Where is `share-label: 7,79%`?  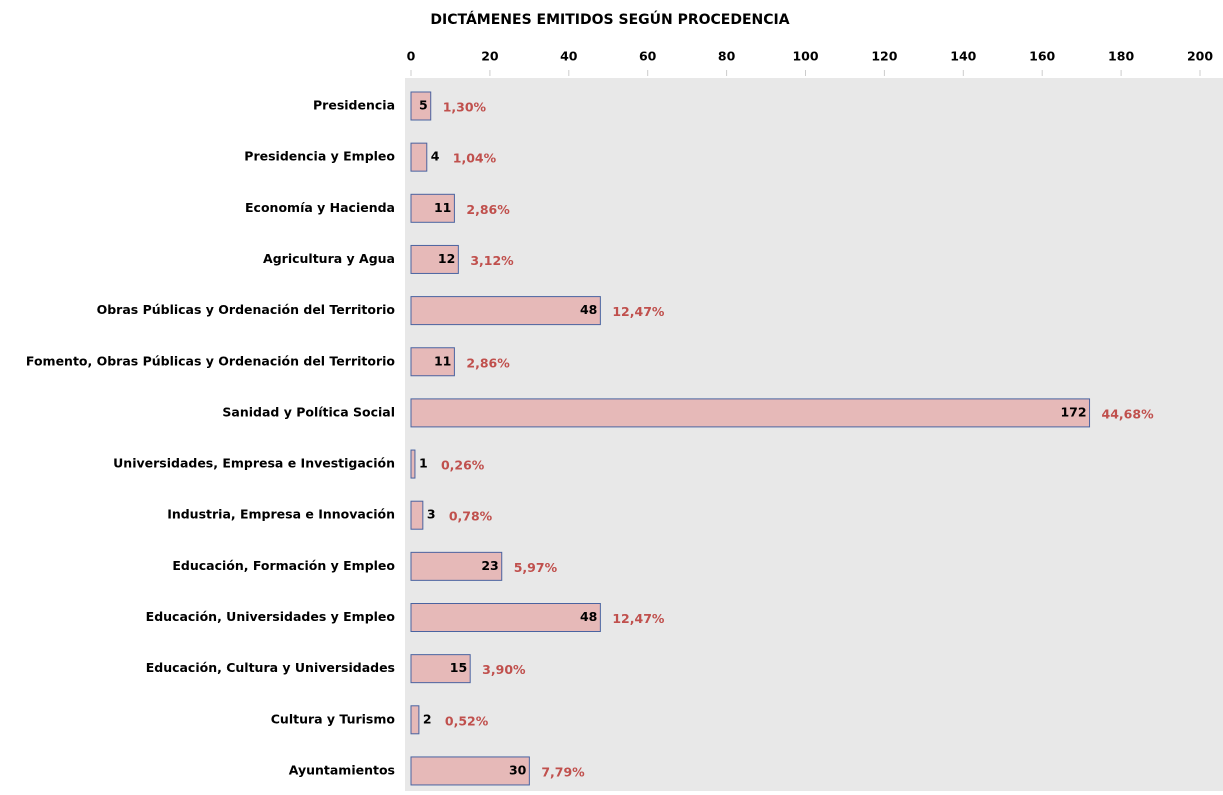 share-label: 7,79% is located at coordinates (563, 771).